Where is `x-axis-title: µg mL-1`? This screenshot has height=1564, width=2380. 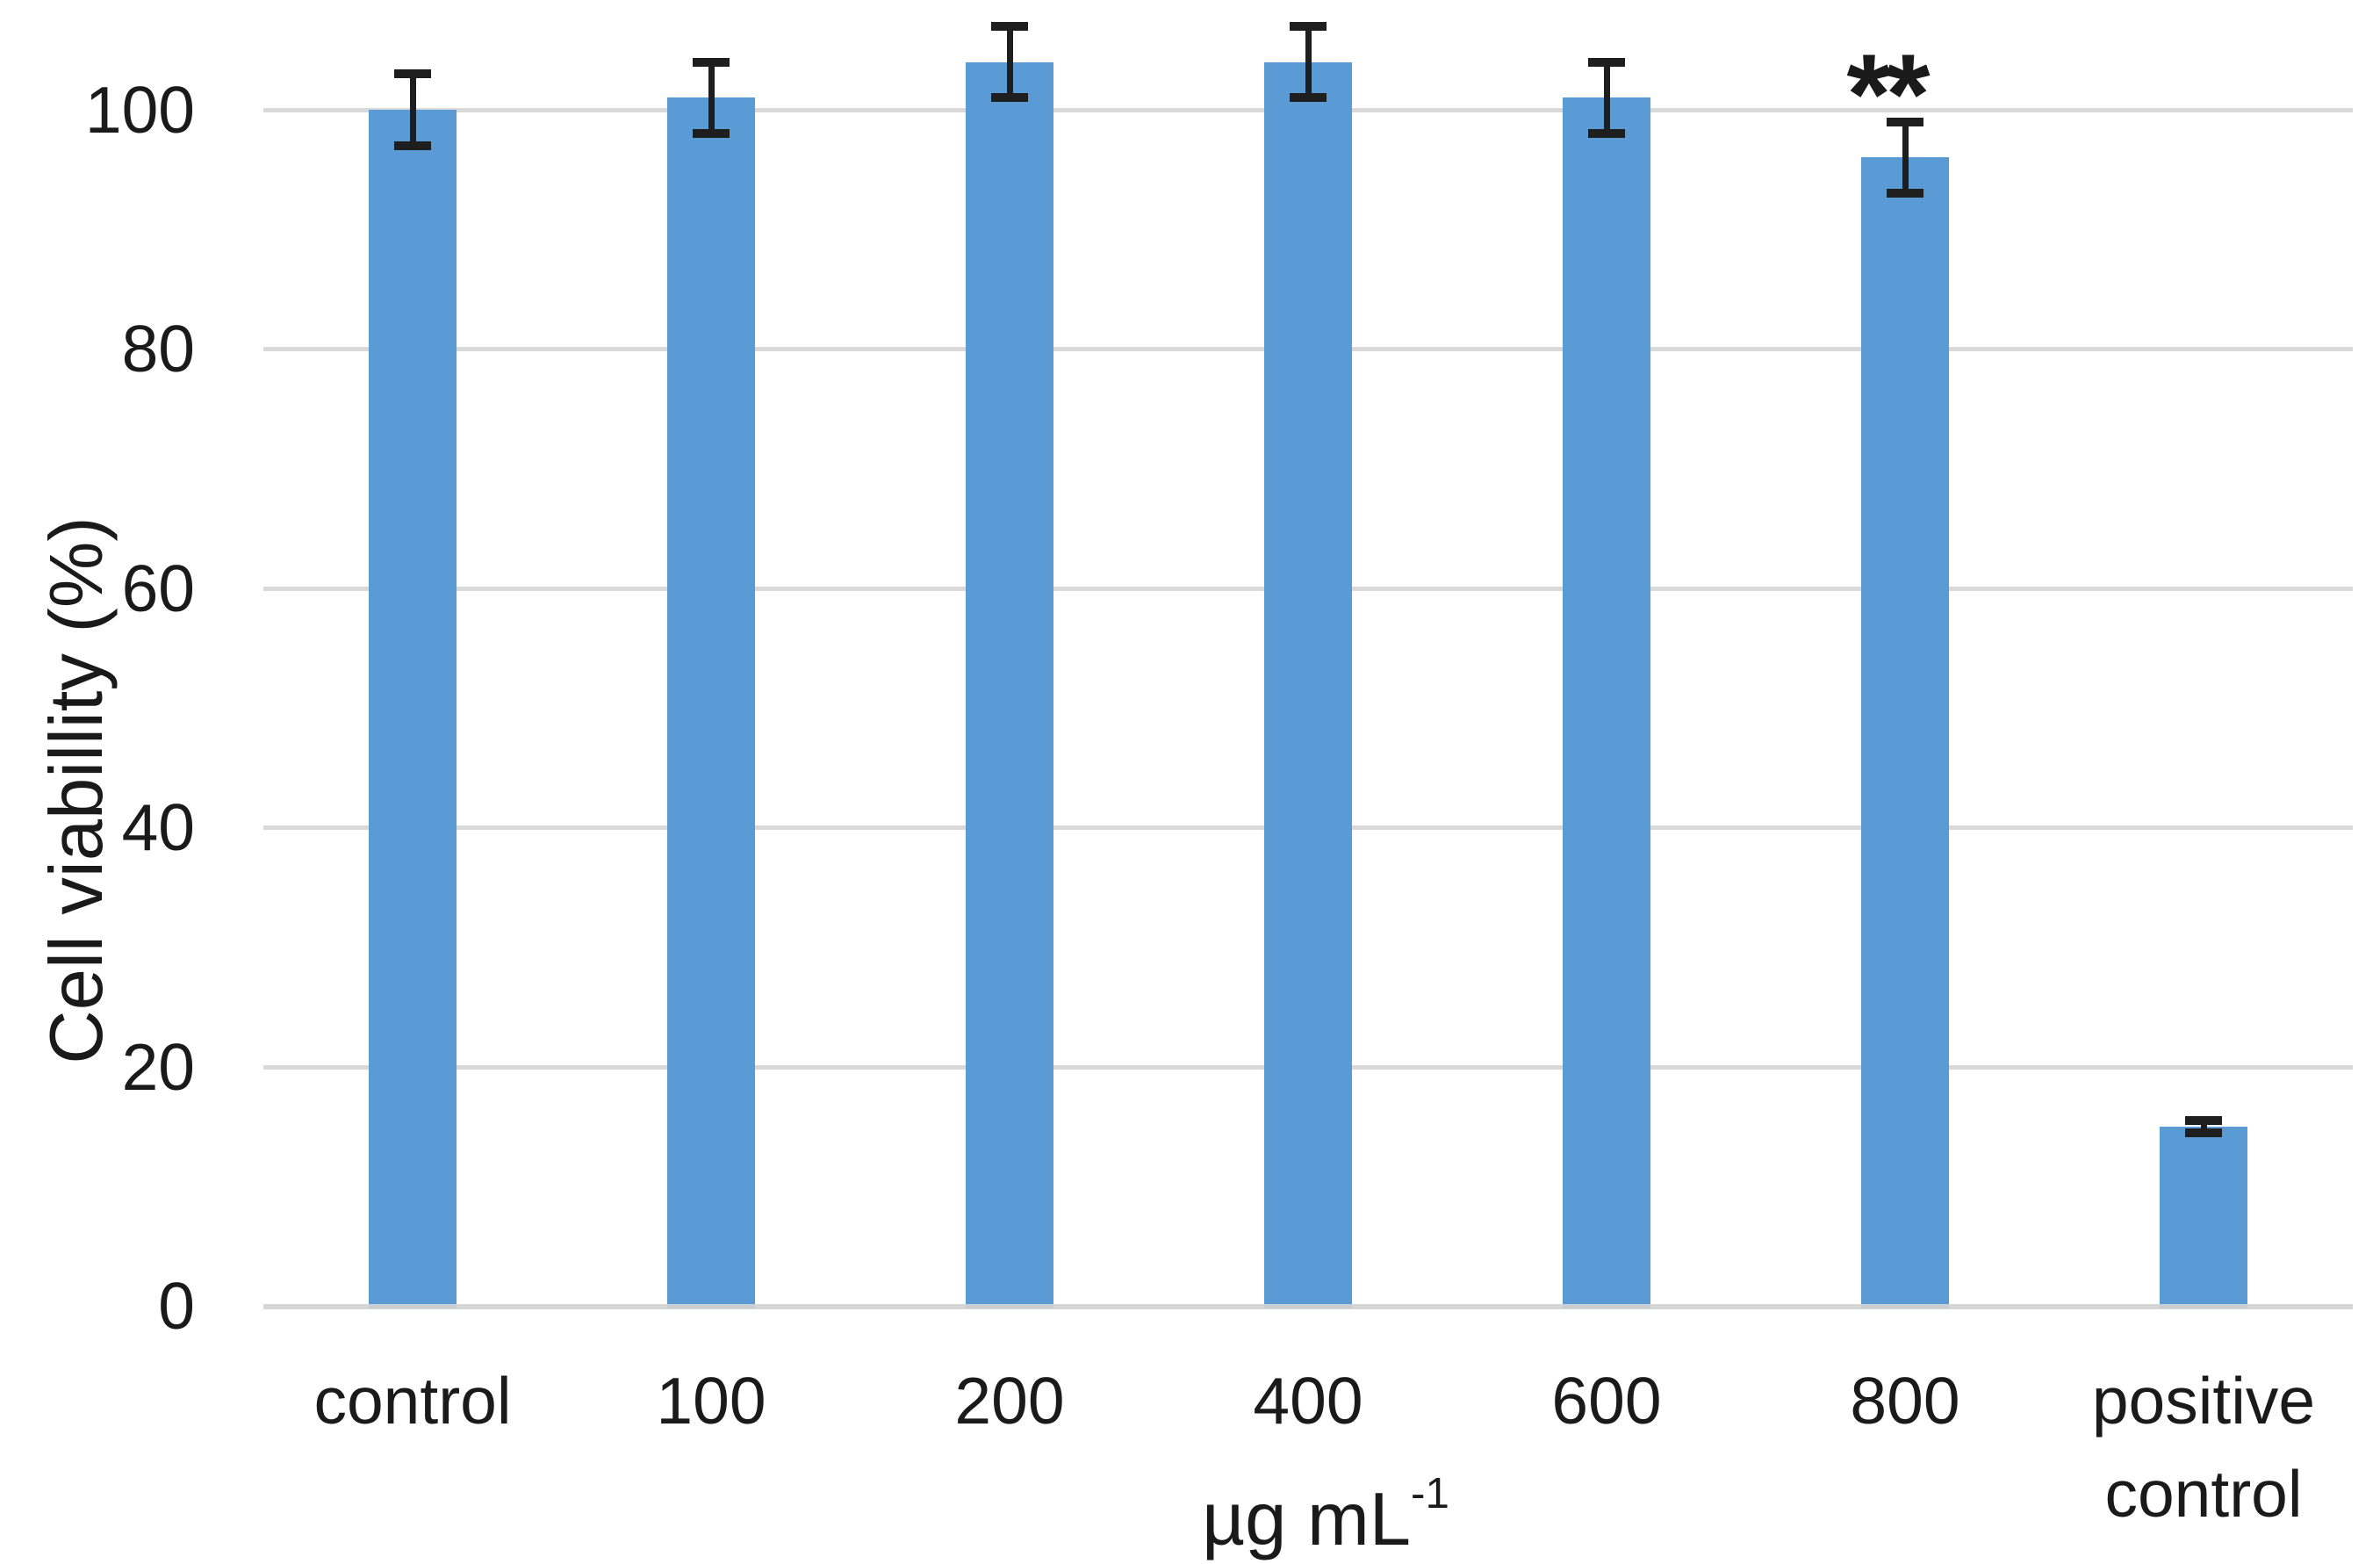 x-axis-title: µg mL-1 is located at coordinates (1325, 1516).